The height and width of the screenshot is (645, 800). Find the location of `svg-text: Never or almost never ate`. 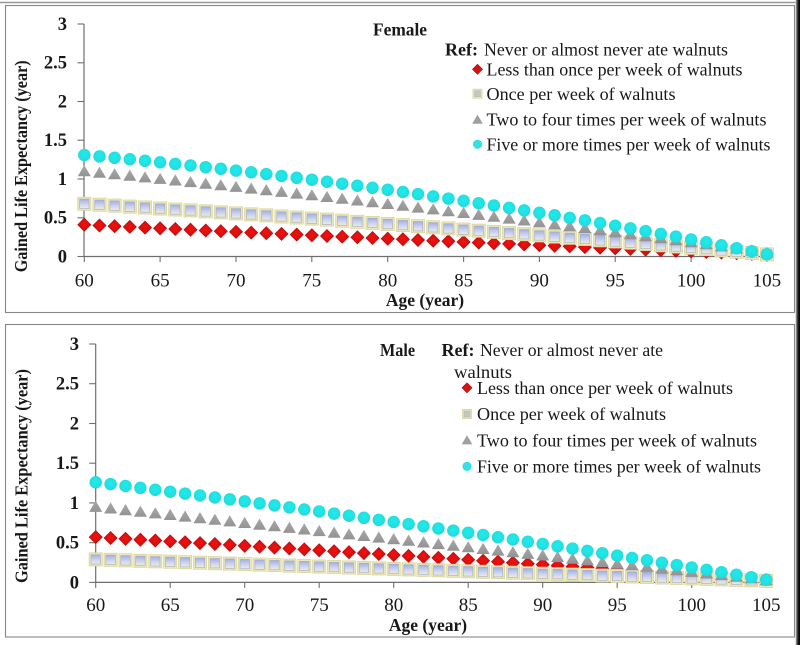

svg-text: Never or almost never ate is located at coordinates (571, 350).